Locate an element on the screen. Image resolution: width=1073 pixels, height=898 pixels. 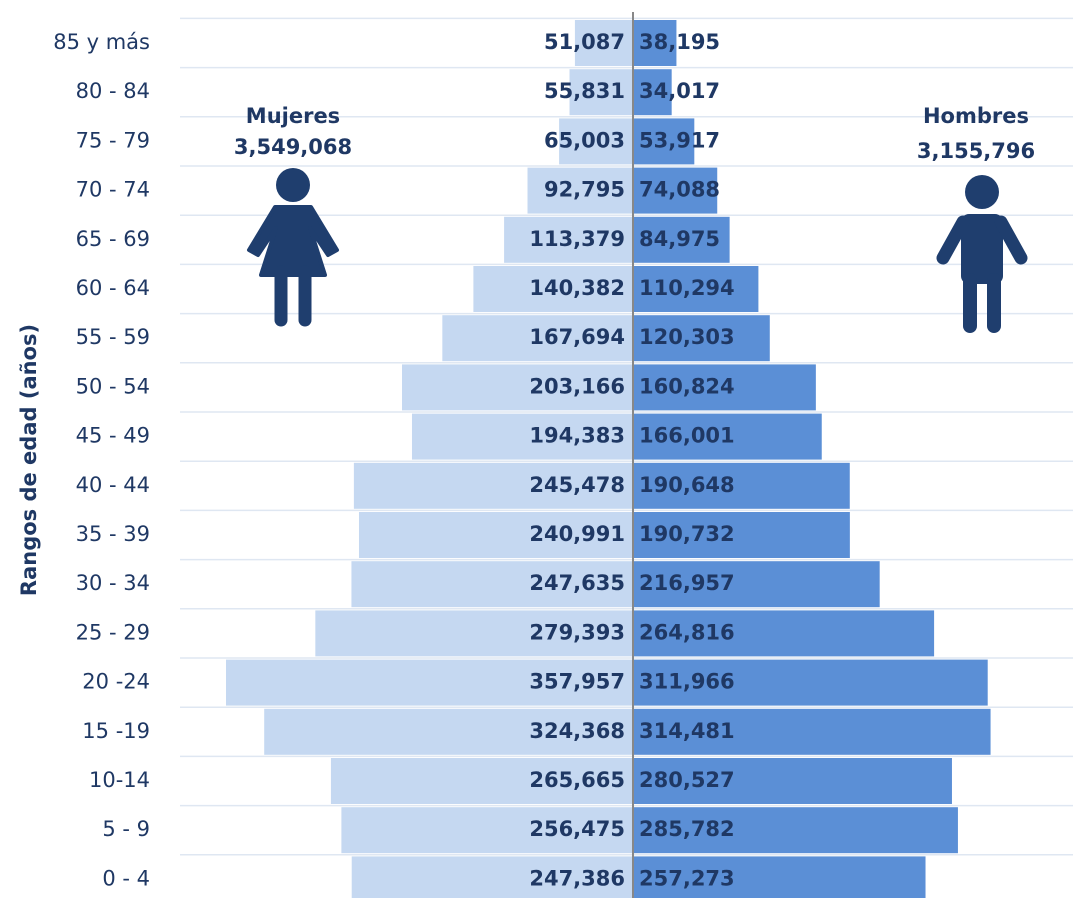
value-label: 257,273 is located at coordinates (687, 878).